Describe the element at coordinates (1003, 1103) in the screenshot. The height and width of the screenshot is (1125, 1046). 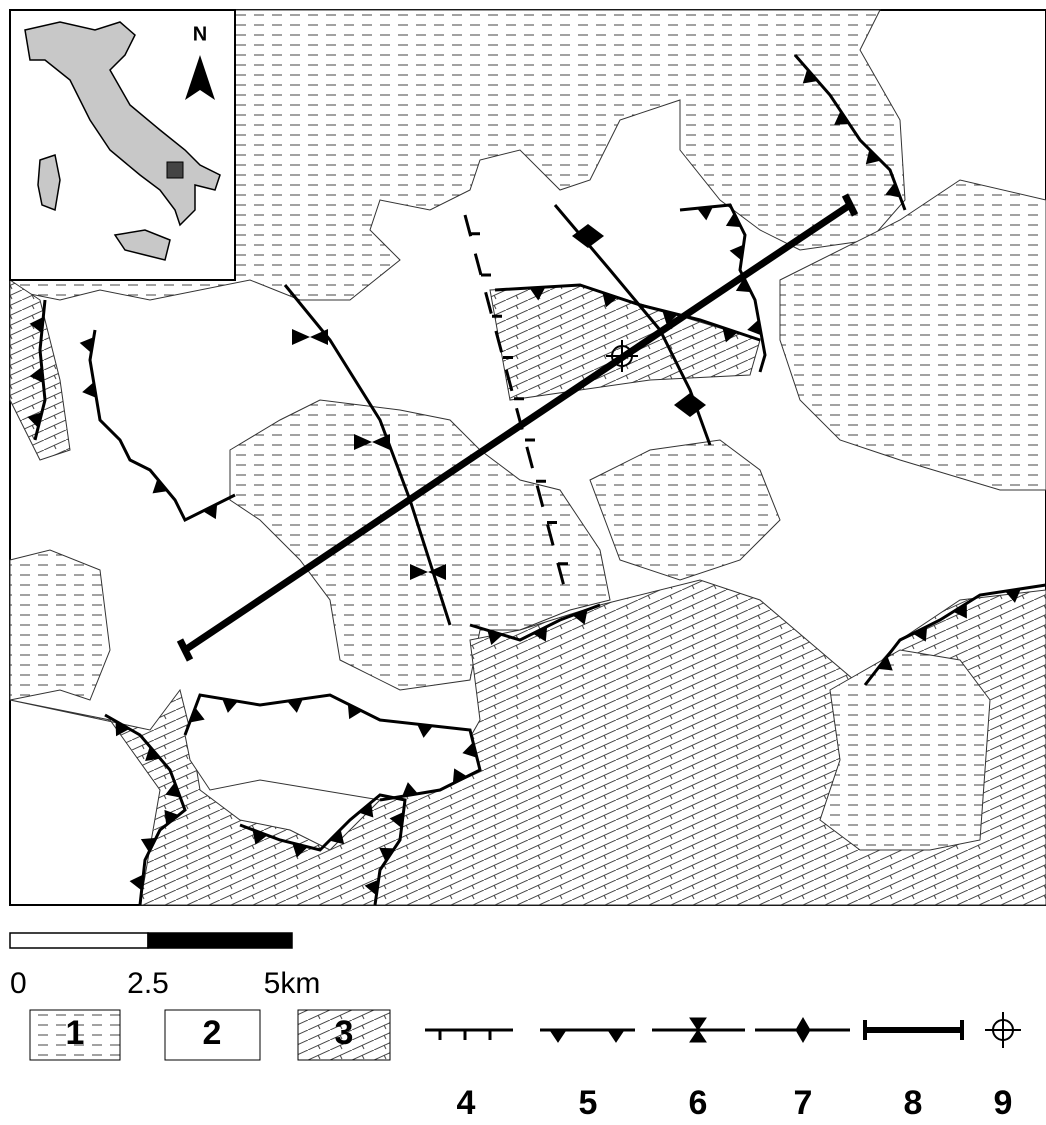
I see `legend-label: 9` at that location.